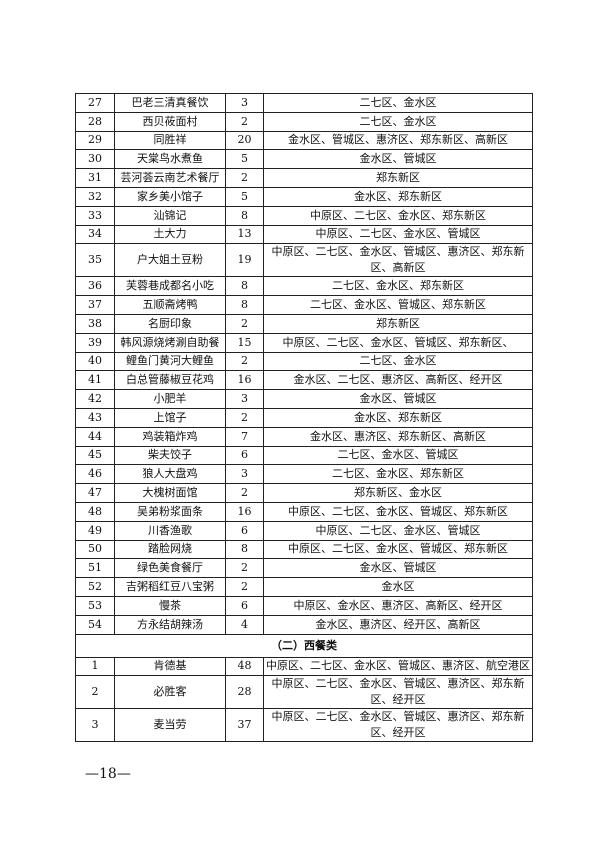 The image size is (606, 849). Describe the element at coordinates (95, 196) in the screenshot. I see `row-number: 32` at that location.